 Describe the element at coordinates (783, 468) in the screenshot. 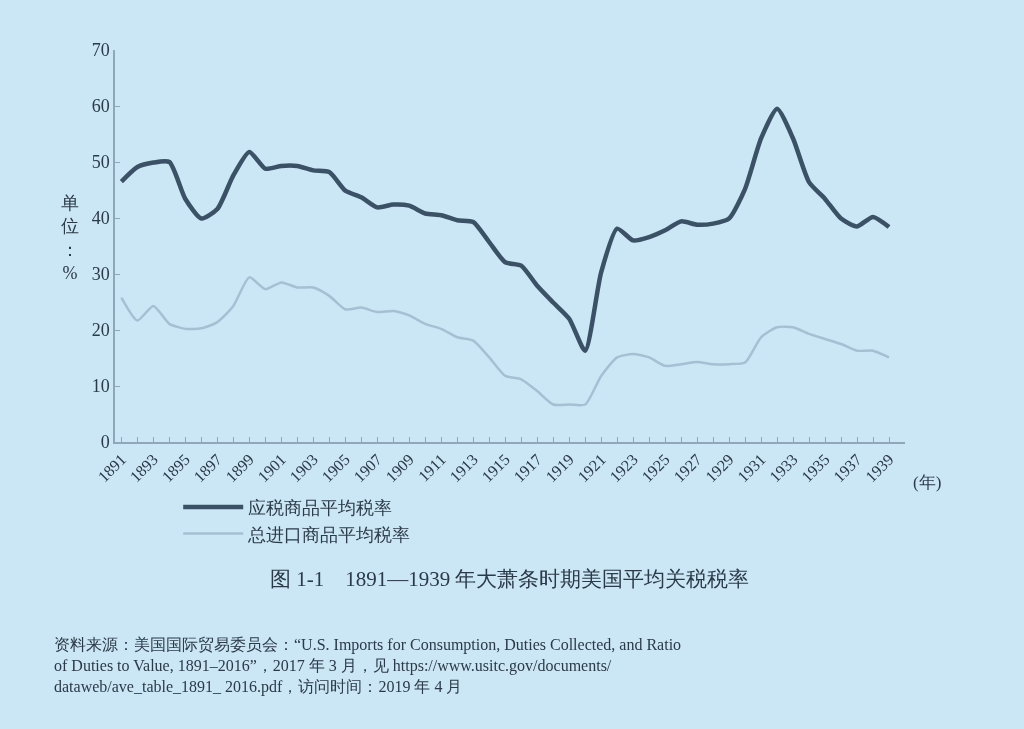

I see `x-tick-label: 1933` at that location.